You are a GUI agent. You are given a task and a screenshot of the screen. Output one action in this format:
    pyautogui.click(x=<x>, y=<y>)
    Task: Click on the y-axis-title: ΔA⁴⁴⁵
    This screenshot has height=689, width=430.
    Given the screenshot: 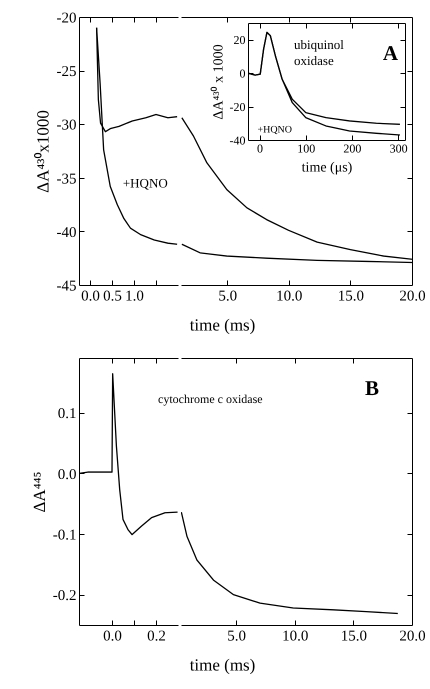 What is the action you would take?
    pyautogui.click(x=39, y=491)
    